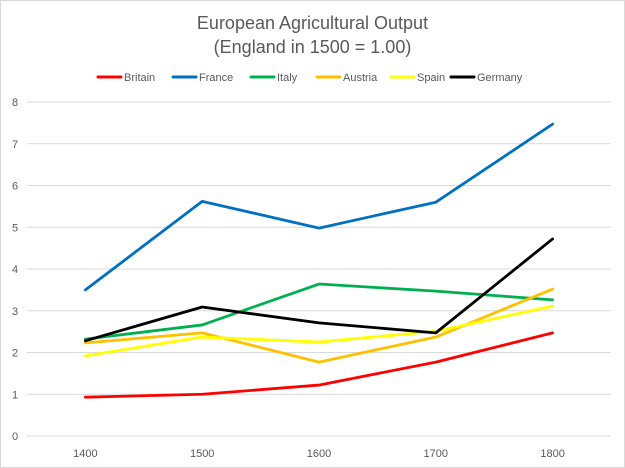  I want to click on y-tick-label: 0, so click(15, 437).